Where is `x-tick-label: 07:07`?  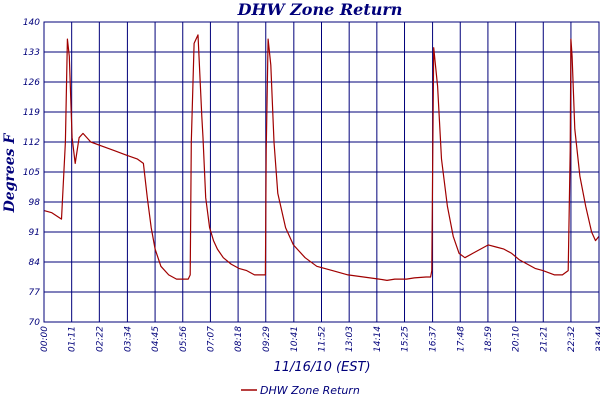 x-tick-label: 07:07 is located at coordinates (211, 339).